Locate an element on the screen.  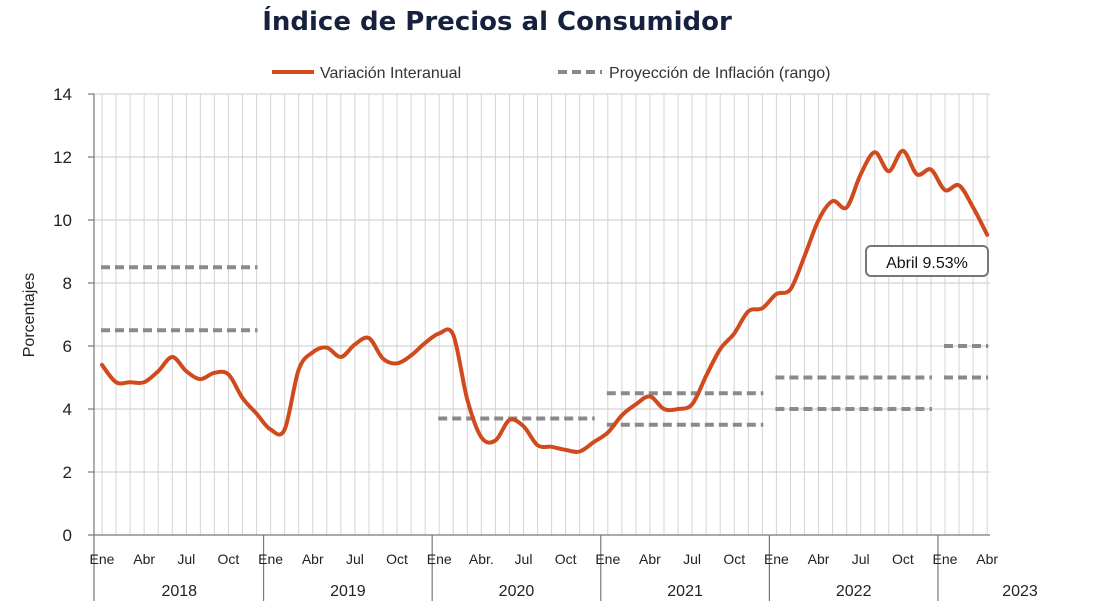
annotation-callout: Abril 9.53% is located at coordinates (927, 261).